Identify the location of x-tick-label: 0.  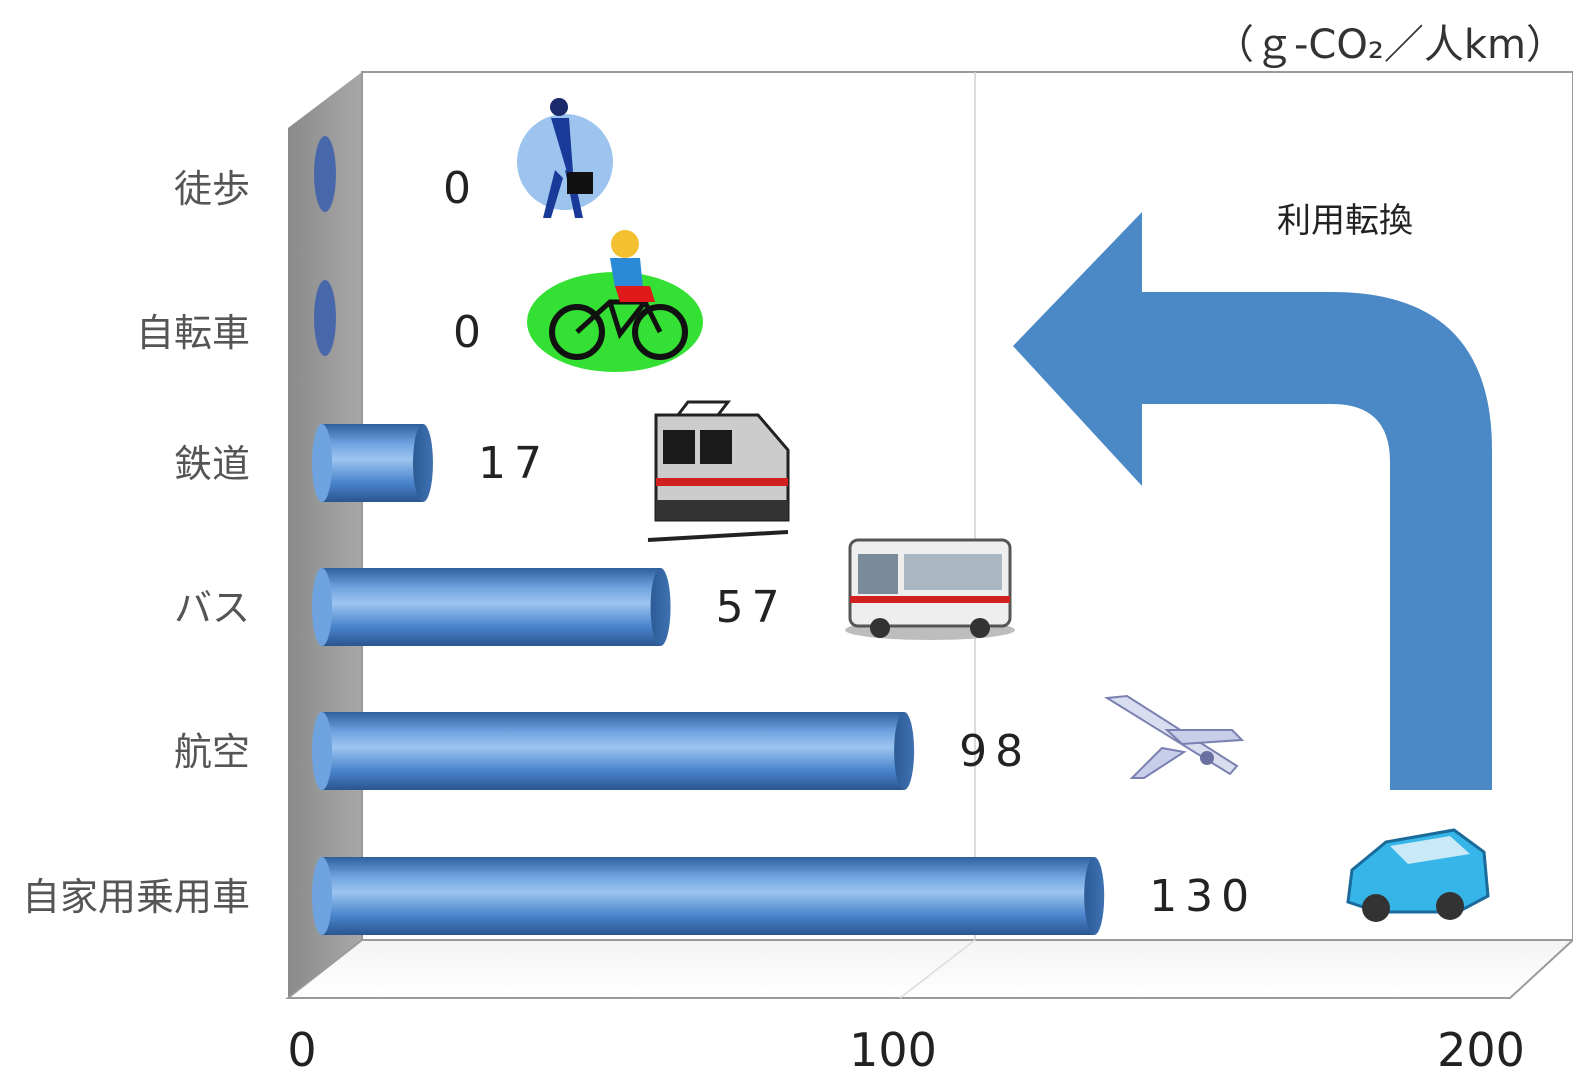
(301, 1050).